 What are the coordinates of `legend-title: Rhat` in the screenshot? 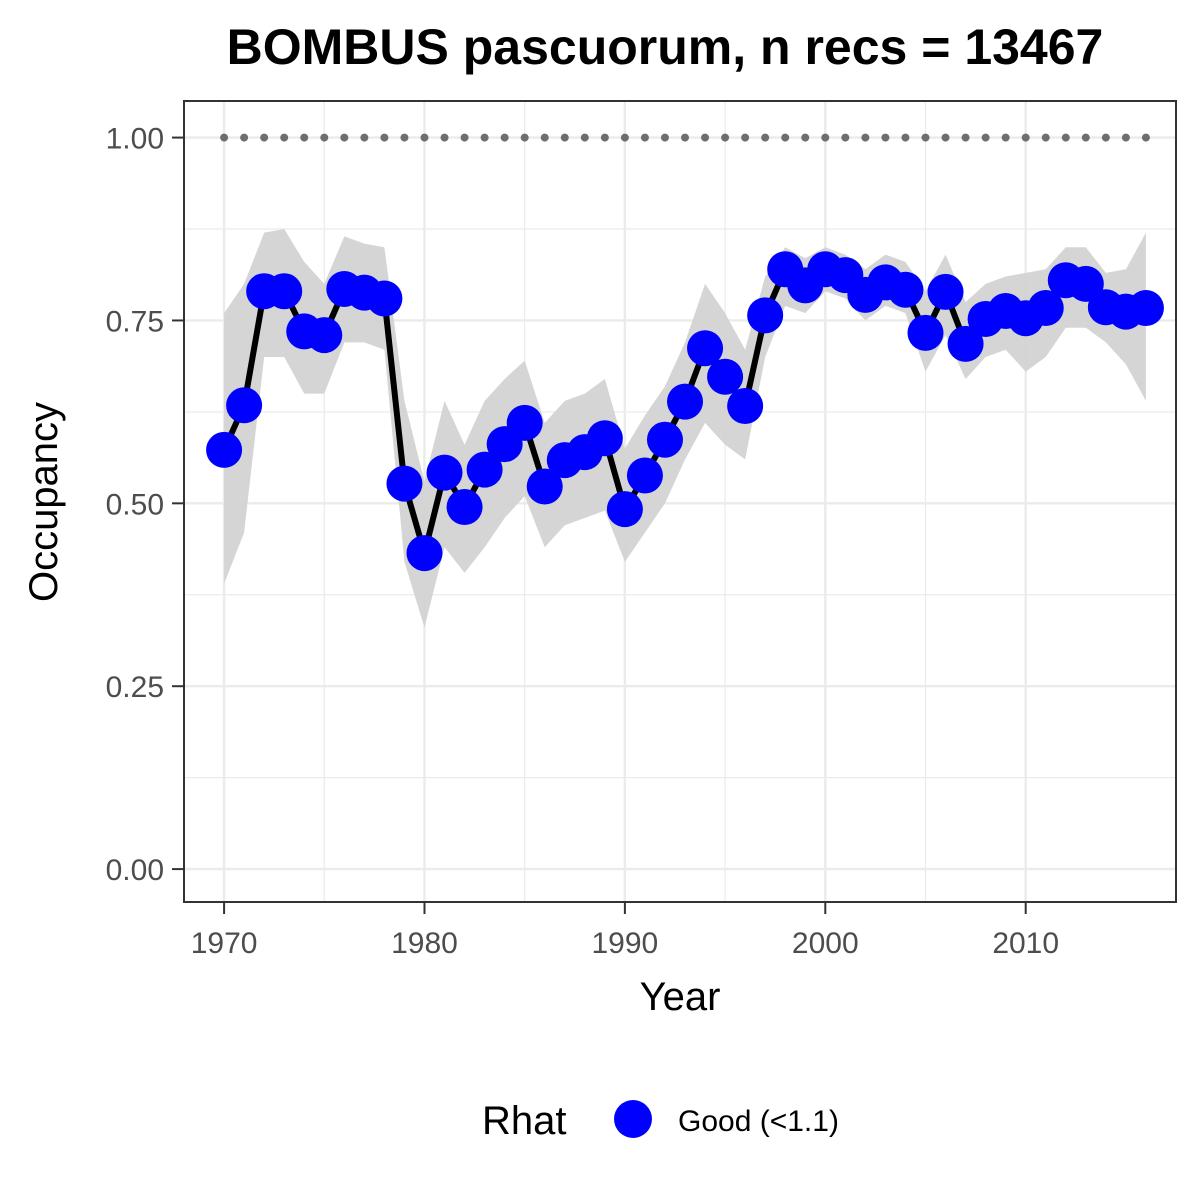 It's located at (524, 1121).